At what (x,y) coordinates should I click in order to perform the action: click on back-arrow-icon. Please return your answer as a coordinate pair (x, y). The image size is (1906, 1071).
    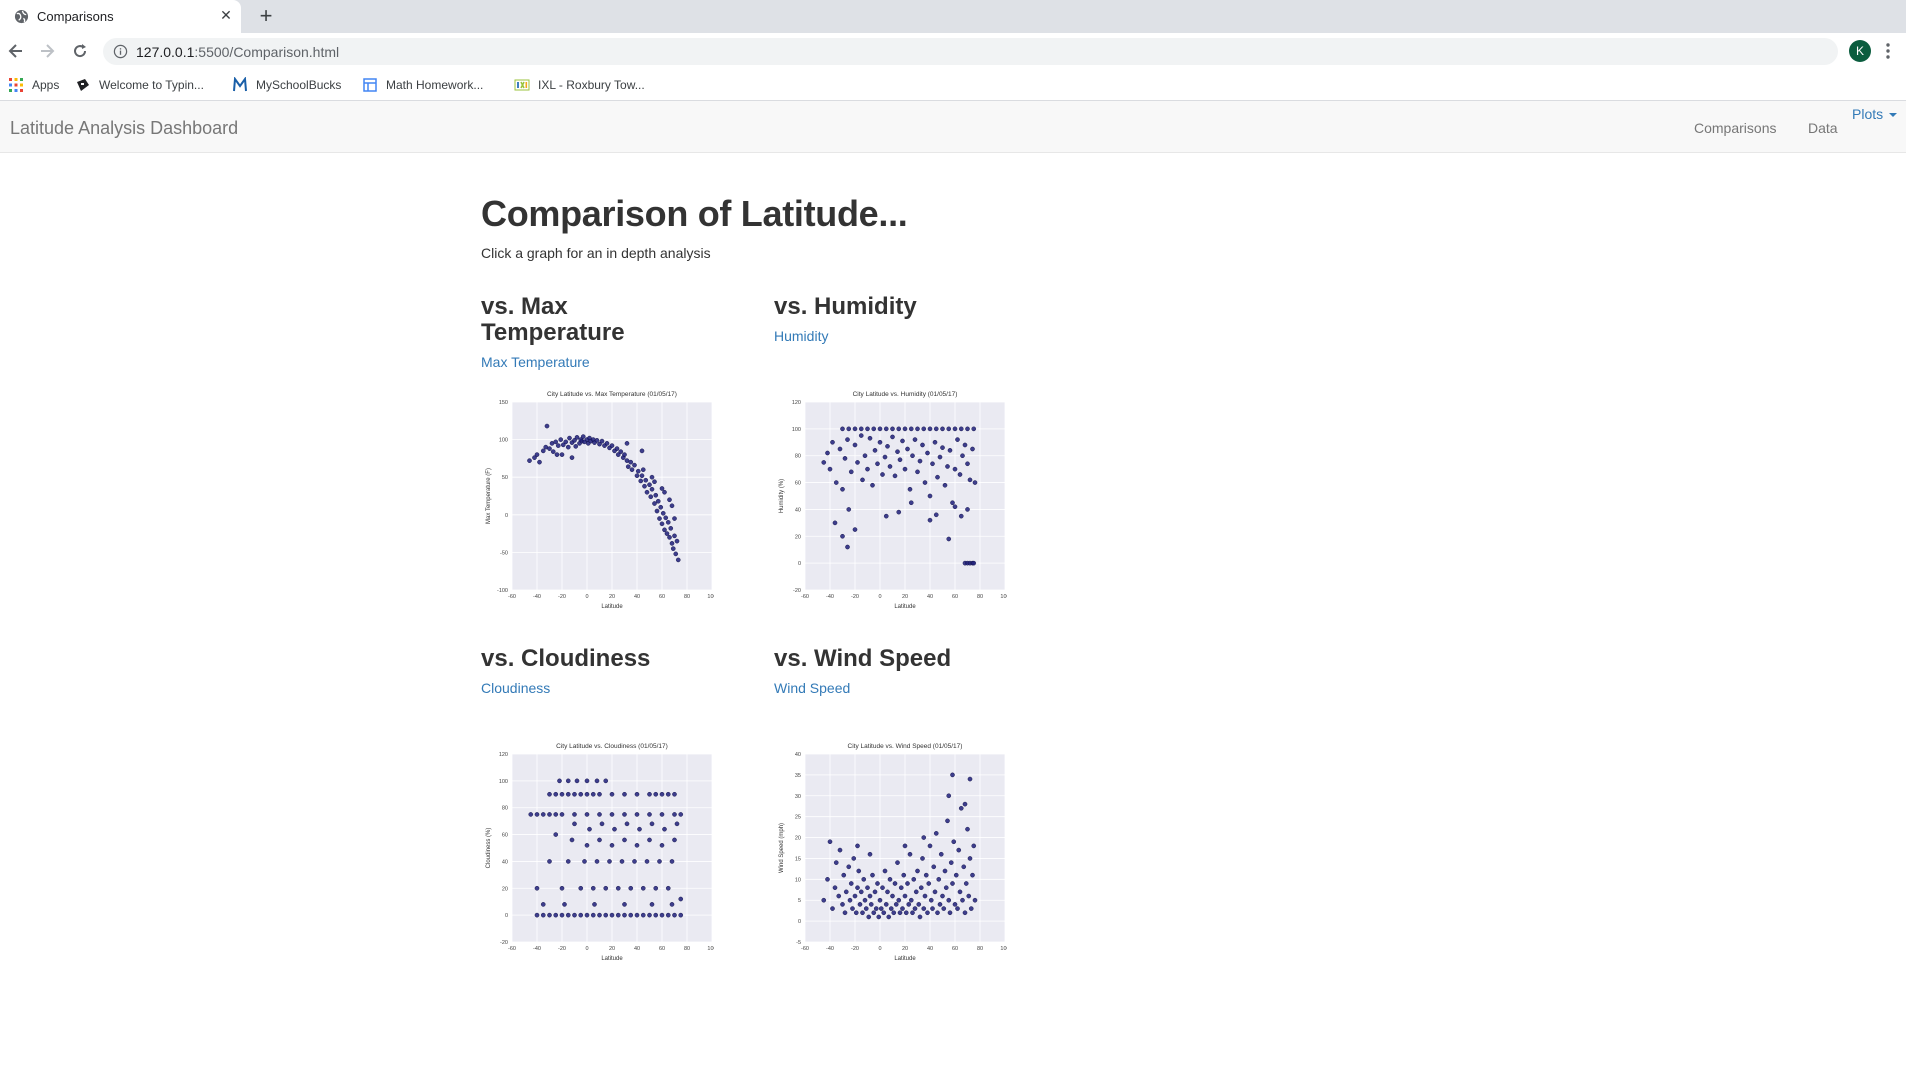
    Looking at the image, I should click on (16, 51).